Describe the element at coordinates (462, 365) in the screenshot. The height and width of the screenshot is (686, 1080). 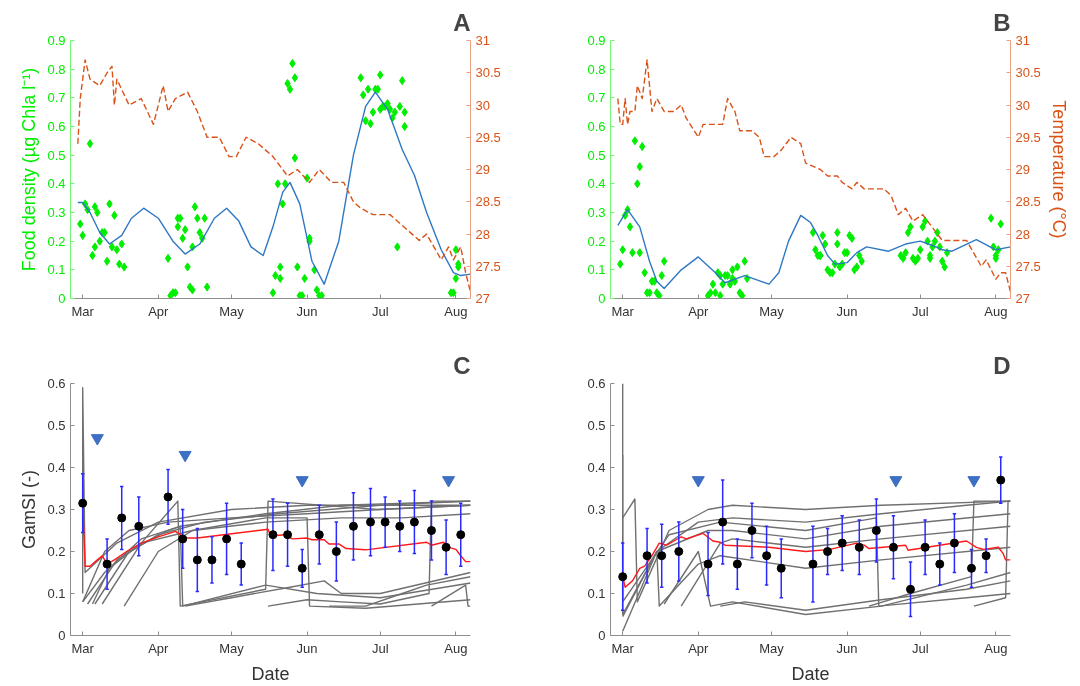
I see `chart-title: C` at that location.